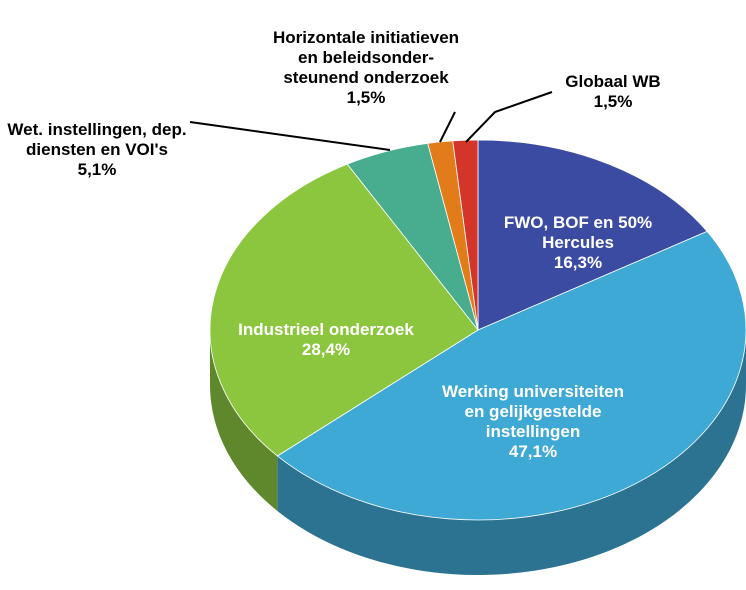  I want to click on value-label: 47,1%, so click(533, 451).